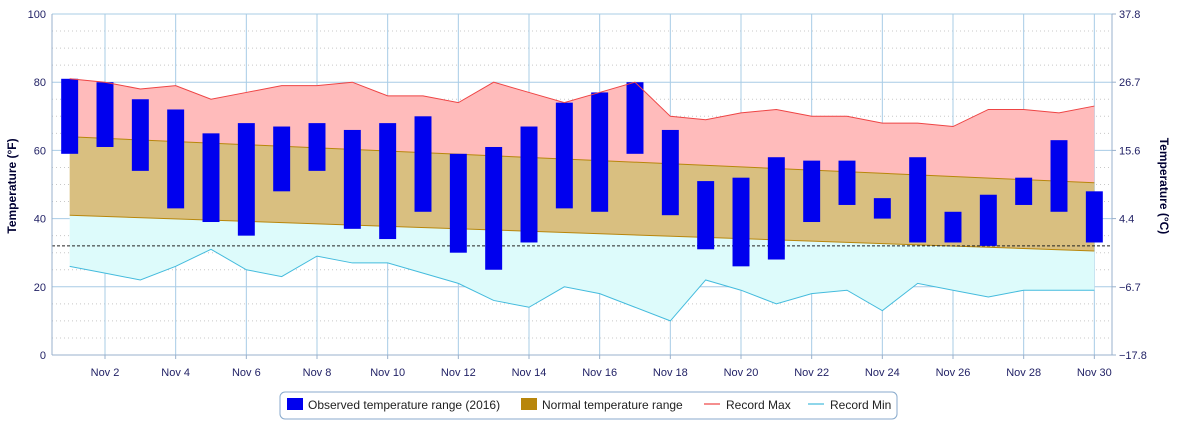  Describe the element at coordinates (758, 405) in the screenshot. I see `legend-label-record-max: Record Max` at that location.